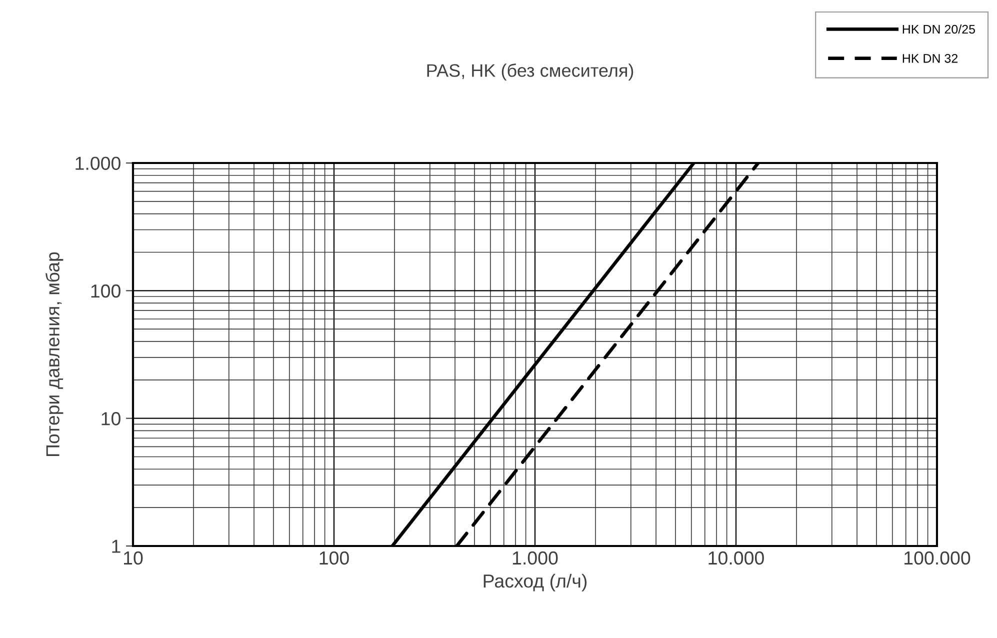 This screenshot has height=638, width=997. Describe the element at coordinates (334, 558) in the screenshot. I see `x-tick-label: 100` at that location.